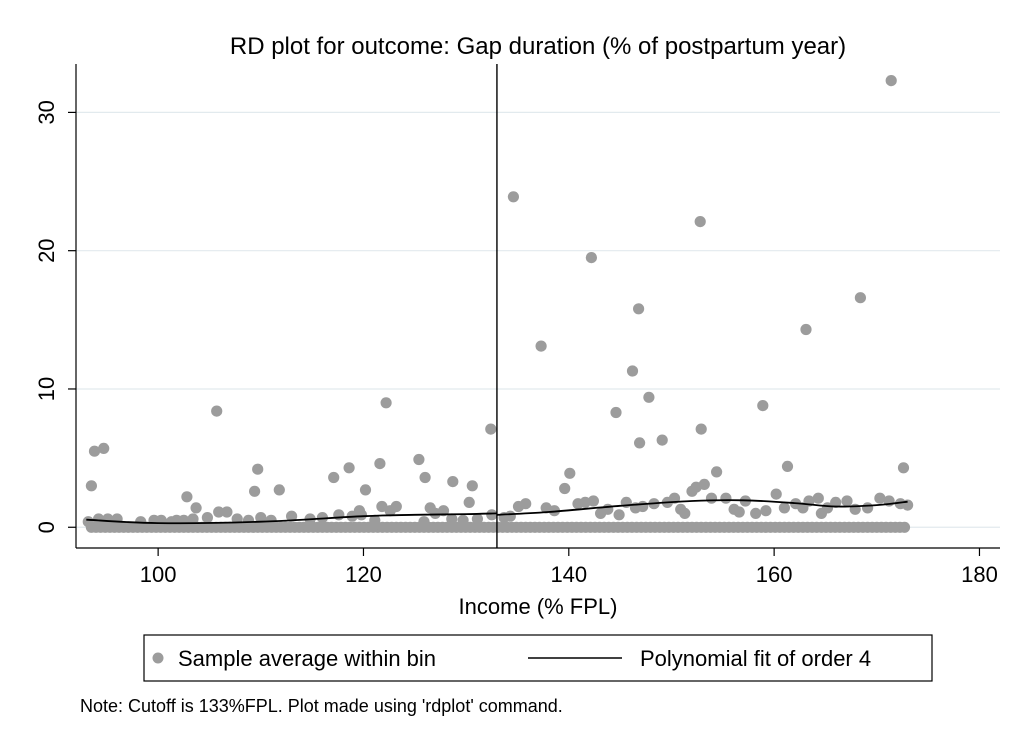 Image resolution: width=1028 pixels, height=748 pixels. I want to click on x-axis-ticks: 100 120 140 160 180, so click(569, 567).